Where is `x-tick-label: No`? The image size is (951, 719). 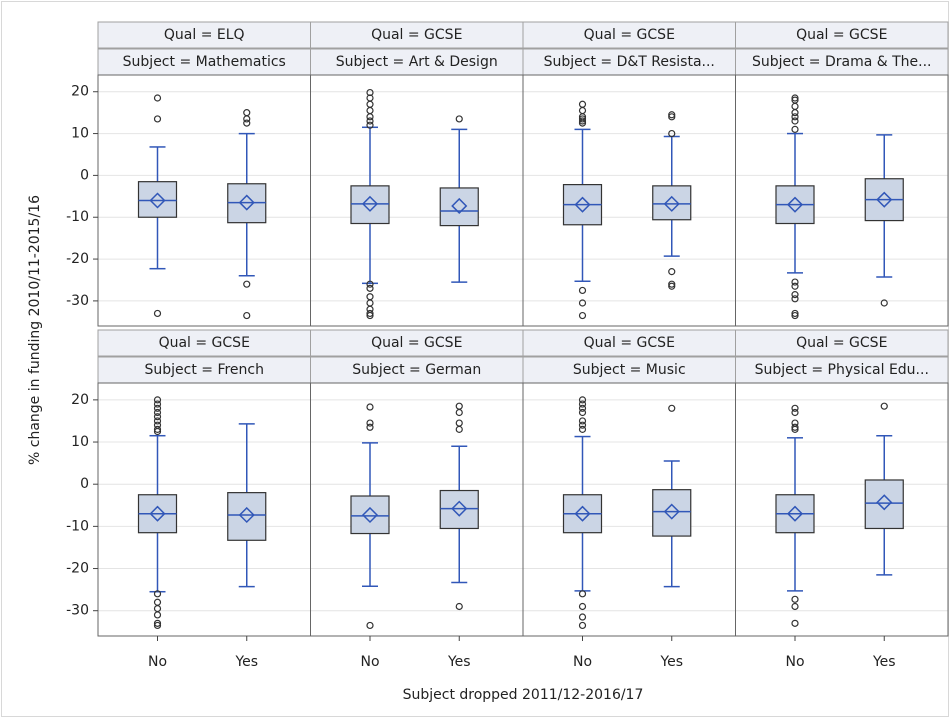 x-tick-label: No is located at coordinates (582, 662).